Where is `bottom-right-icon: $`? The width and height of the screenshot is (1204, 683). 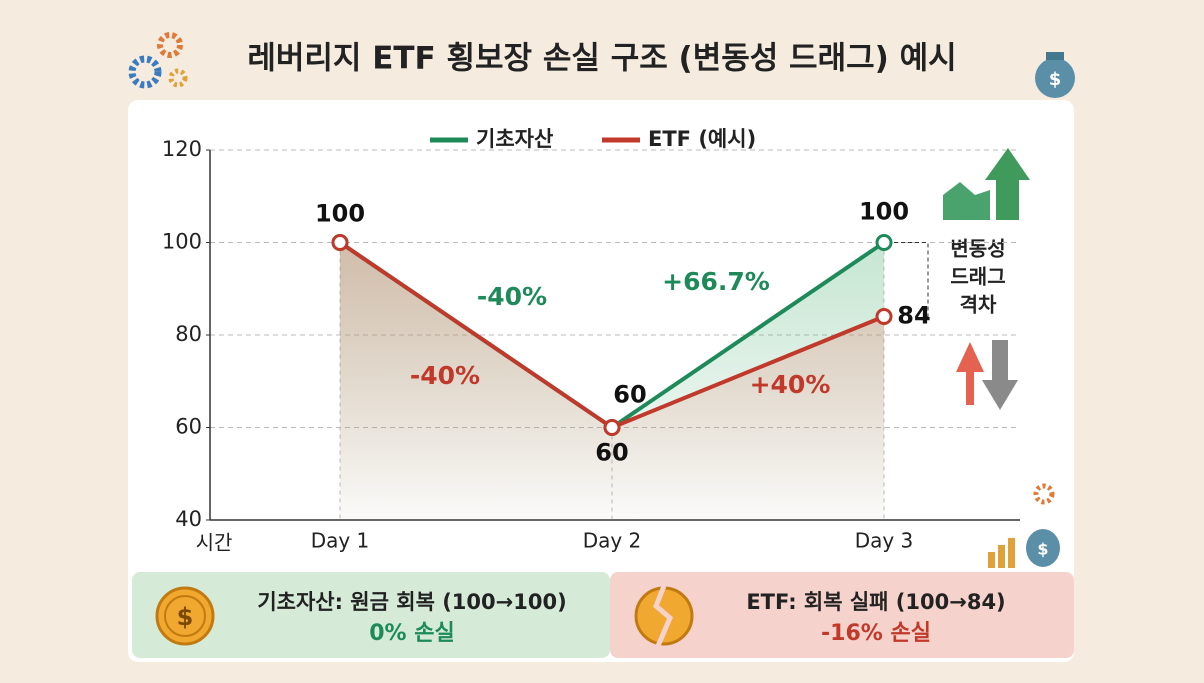 bottom-right-icon: $ is located at coordinates (1024, 525).